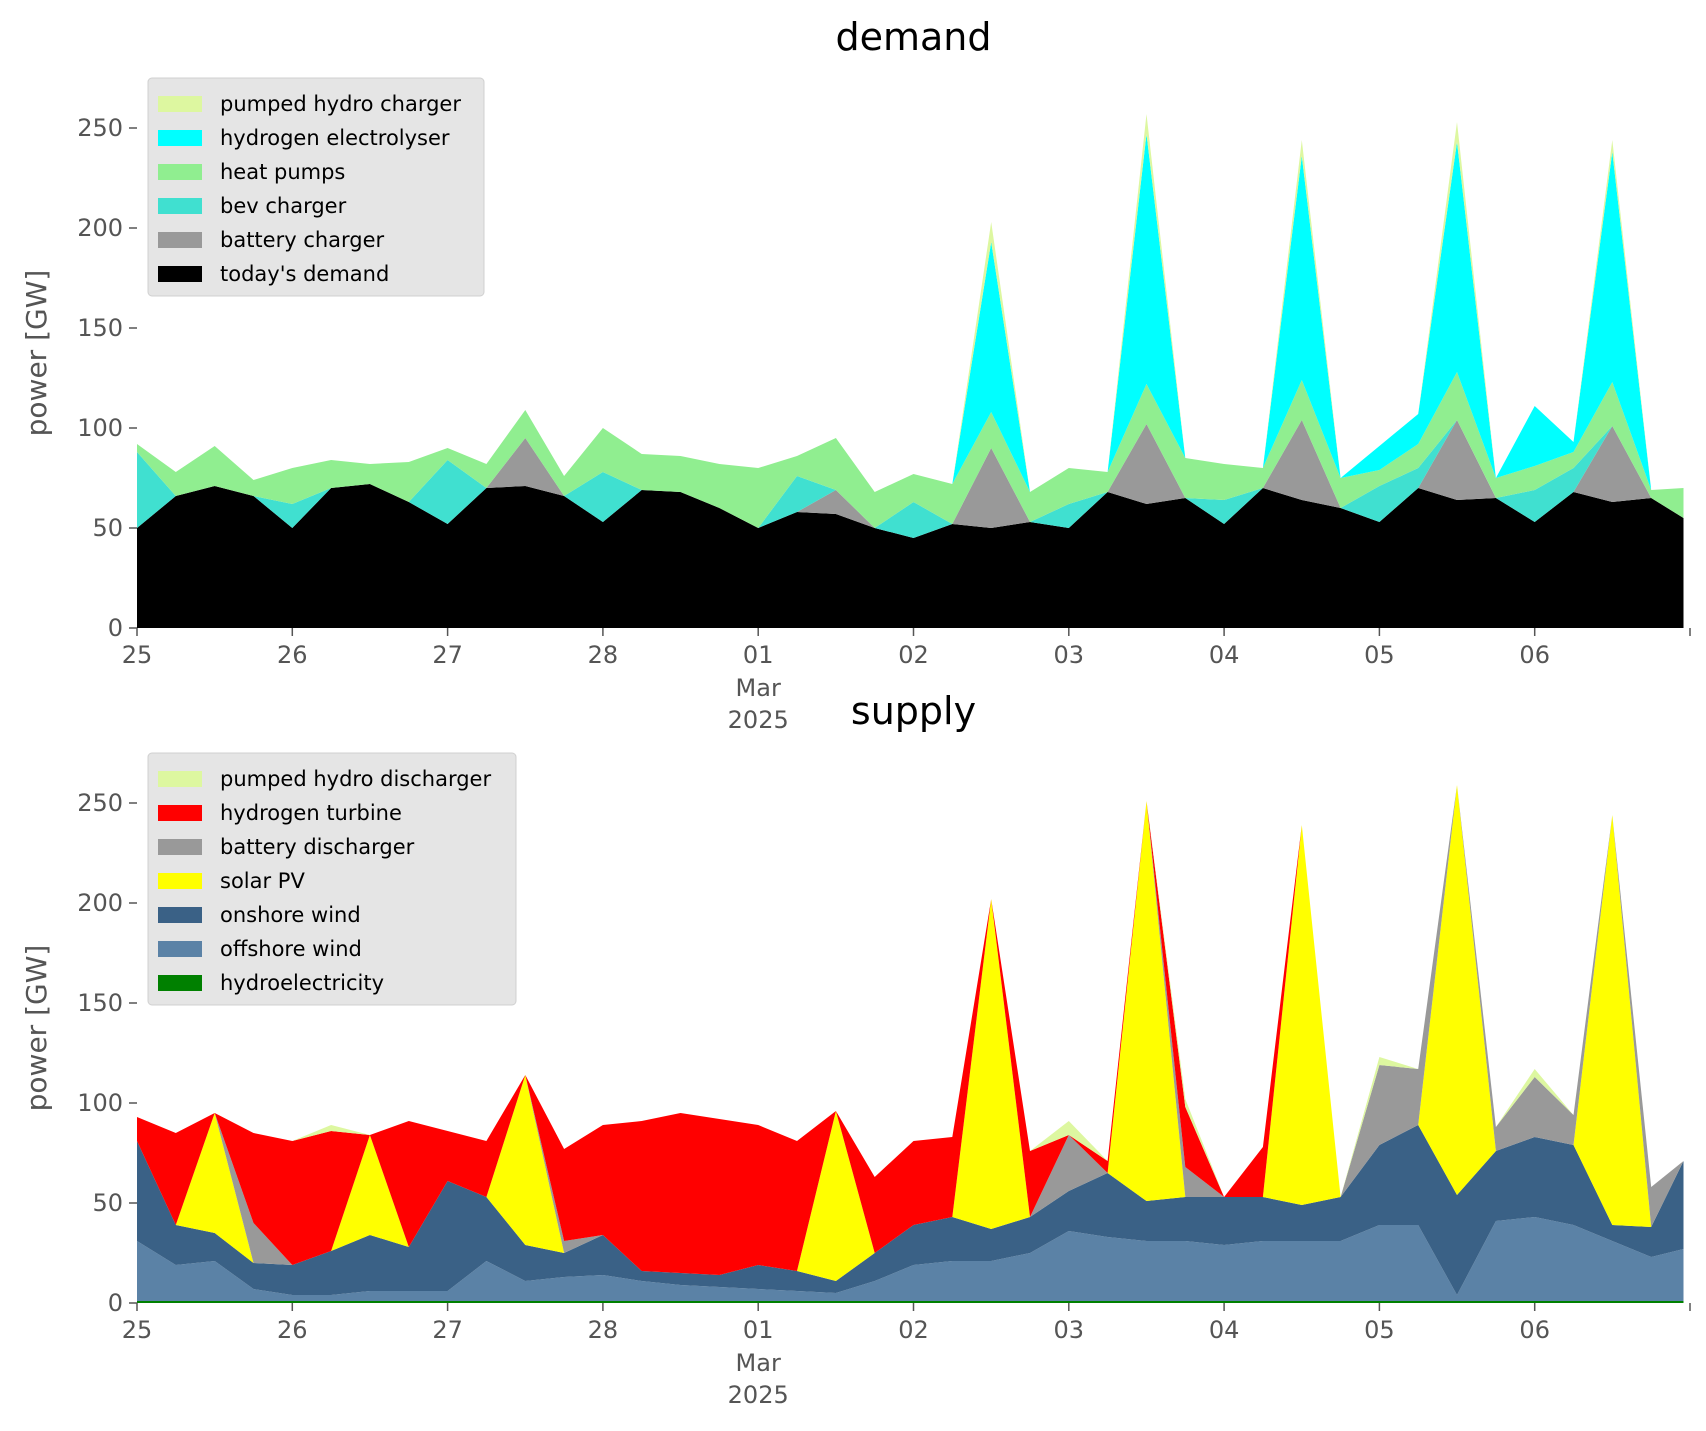 The image size is (1706, 1431). I want to click on legend-swatch-today-s-demand, so click(180, 274).